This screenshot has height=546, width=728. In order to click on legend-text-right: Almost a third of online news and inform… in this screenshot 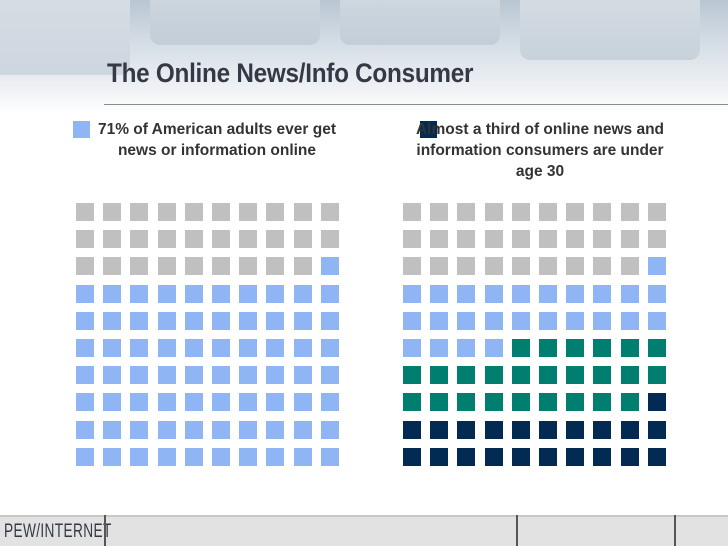, I will do `click(539, 150)`.